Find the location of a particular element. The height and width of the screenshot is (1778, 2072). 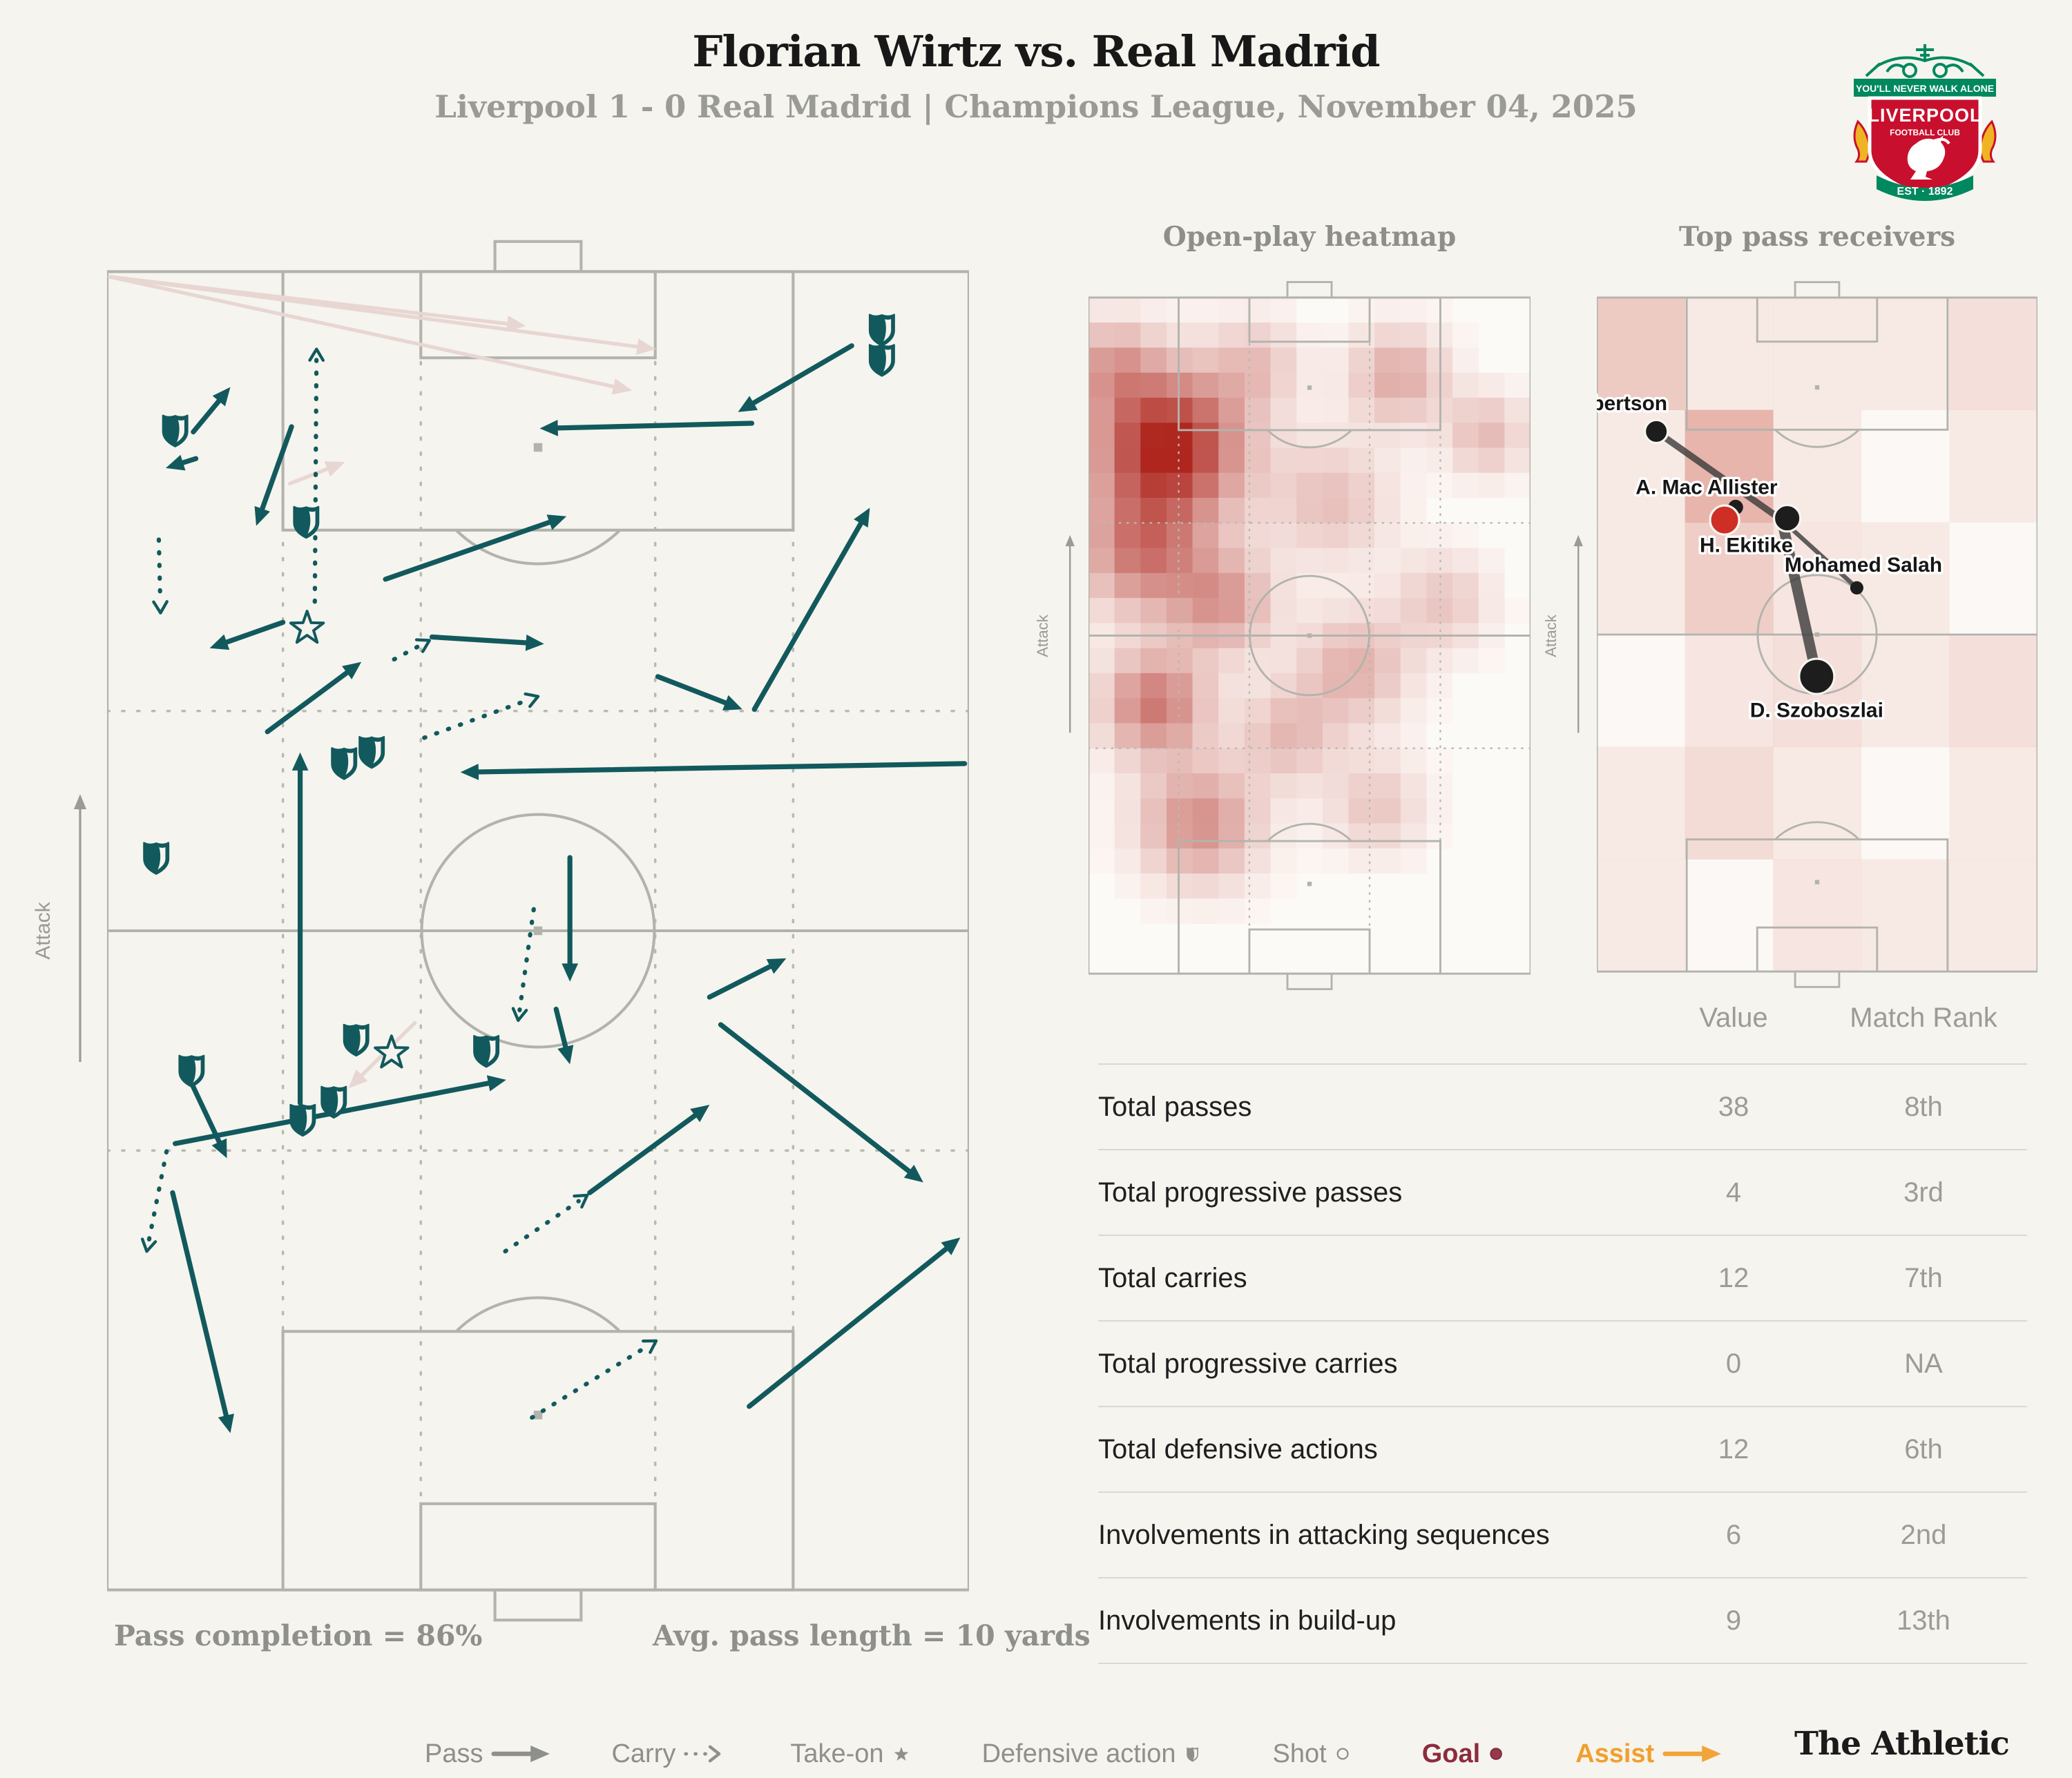

legend-item-shot: Shot is located at coordinates (1320, 1753).